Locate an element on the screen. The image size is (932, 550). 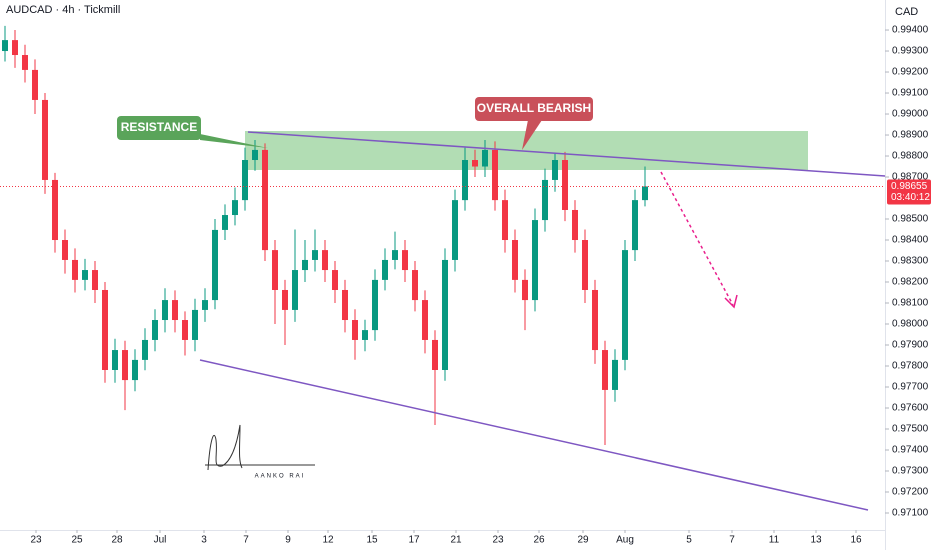
countdown: 03:40:12 is located at coordinates (910, 197).